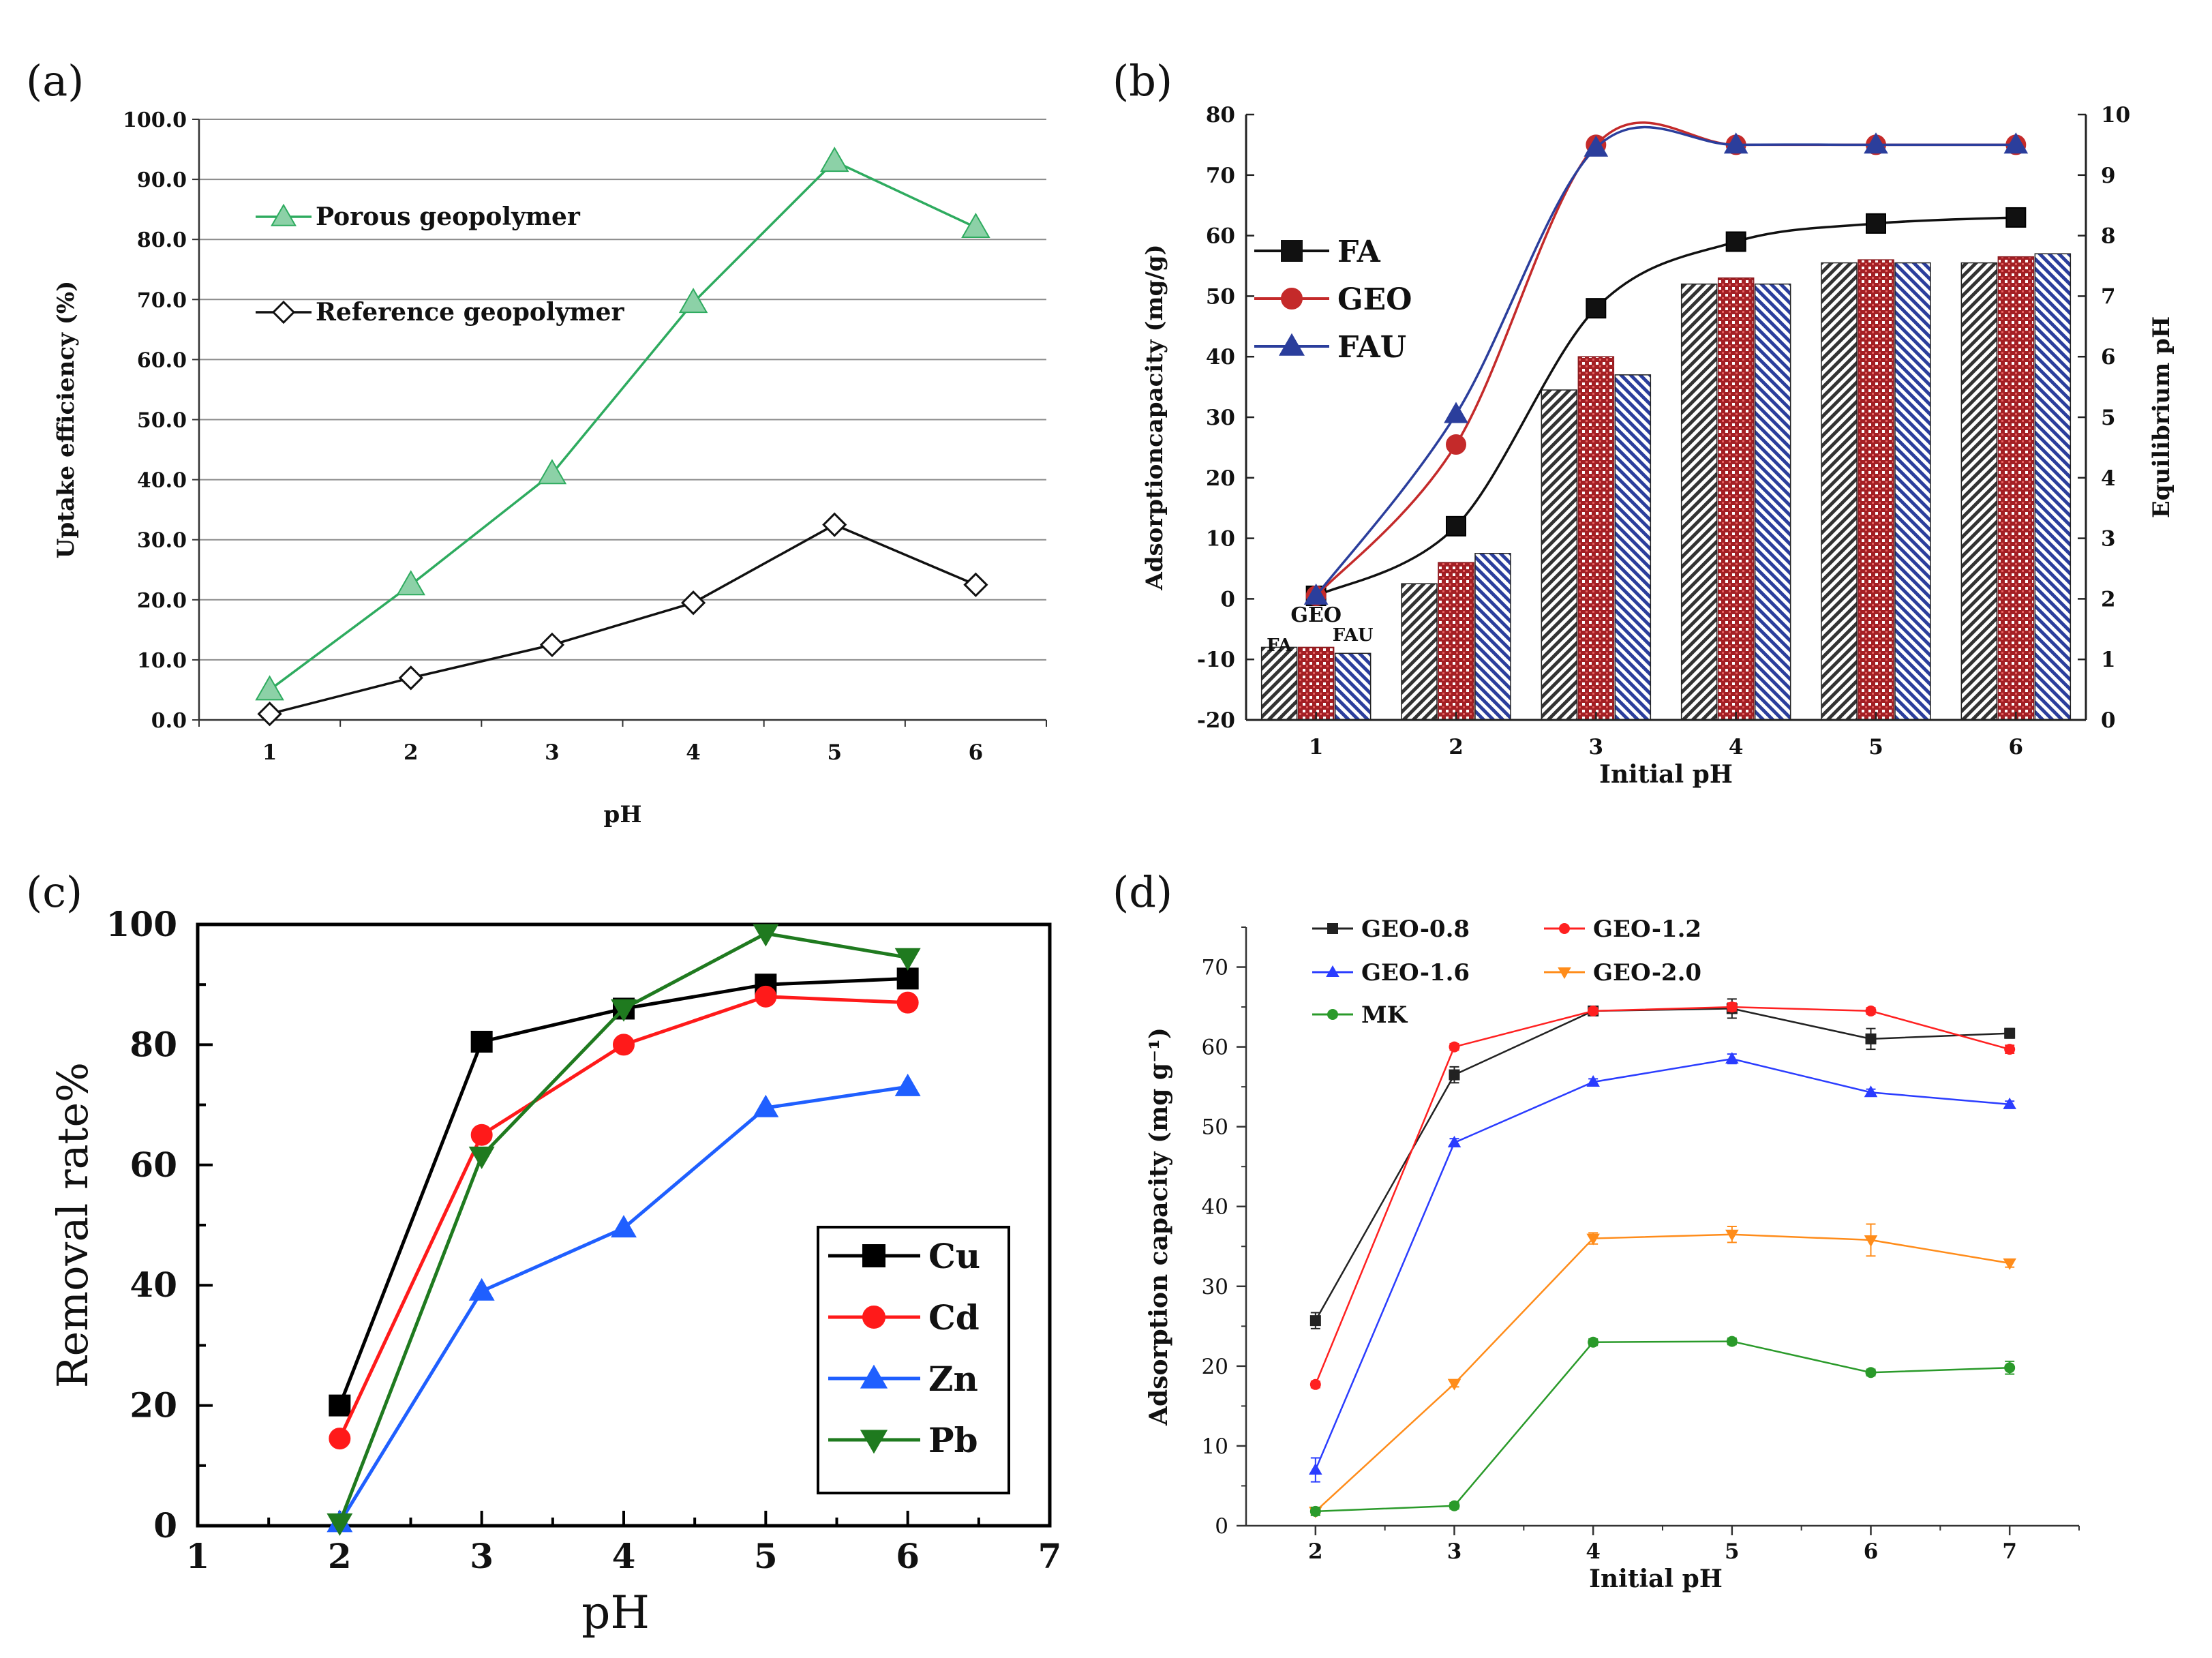  Describe the element at coordinates (2109, 296) in the screenshot. I see `y2-tick-label: 7` at that location.